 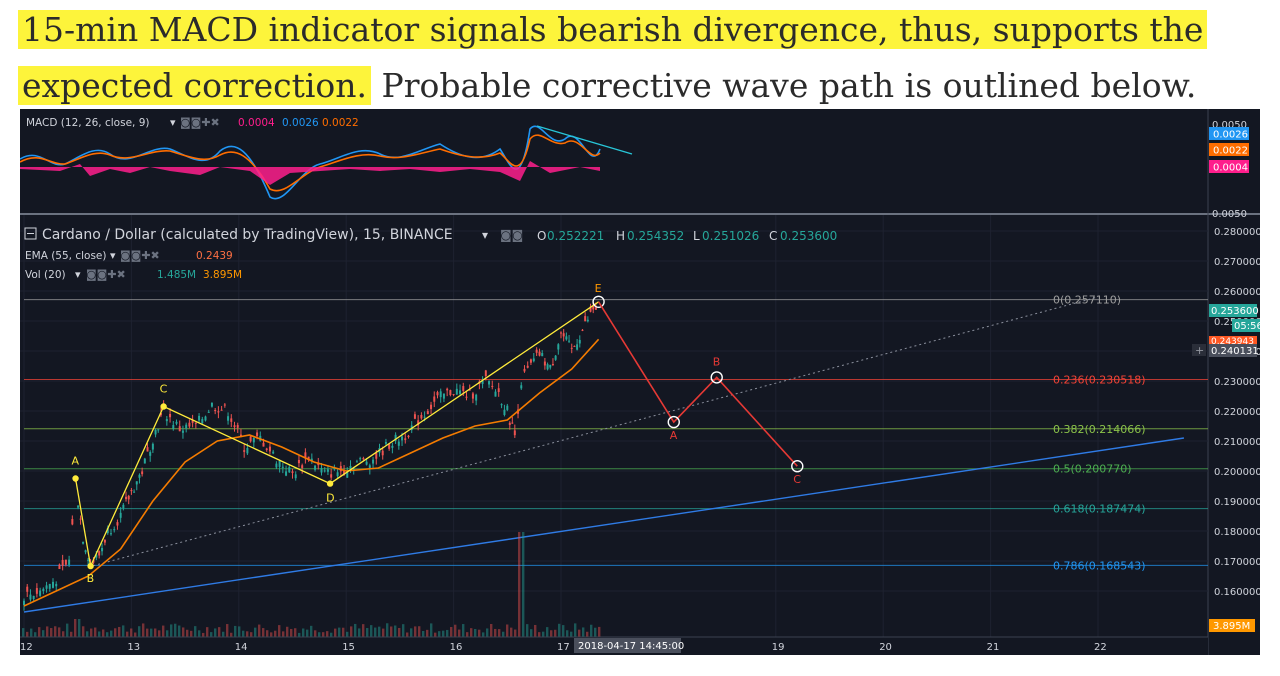 What do you see at coordinates (1229, 133) in the screenshot?
I see `macd-badge` at bounding box center [1229, 133].